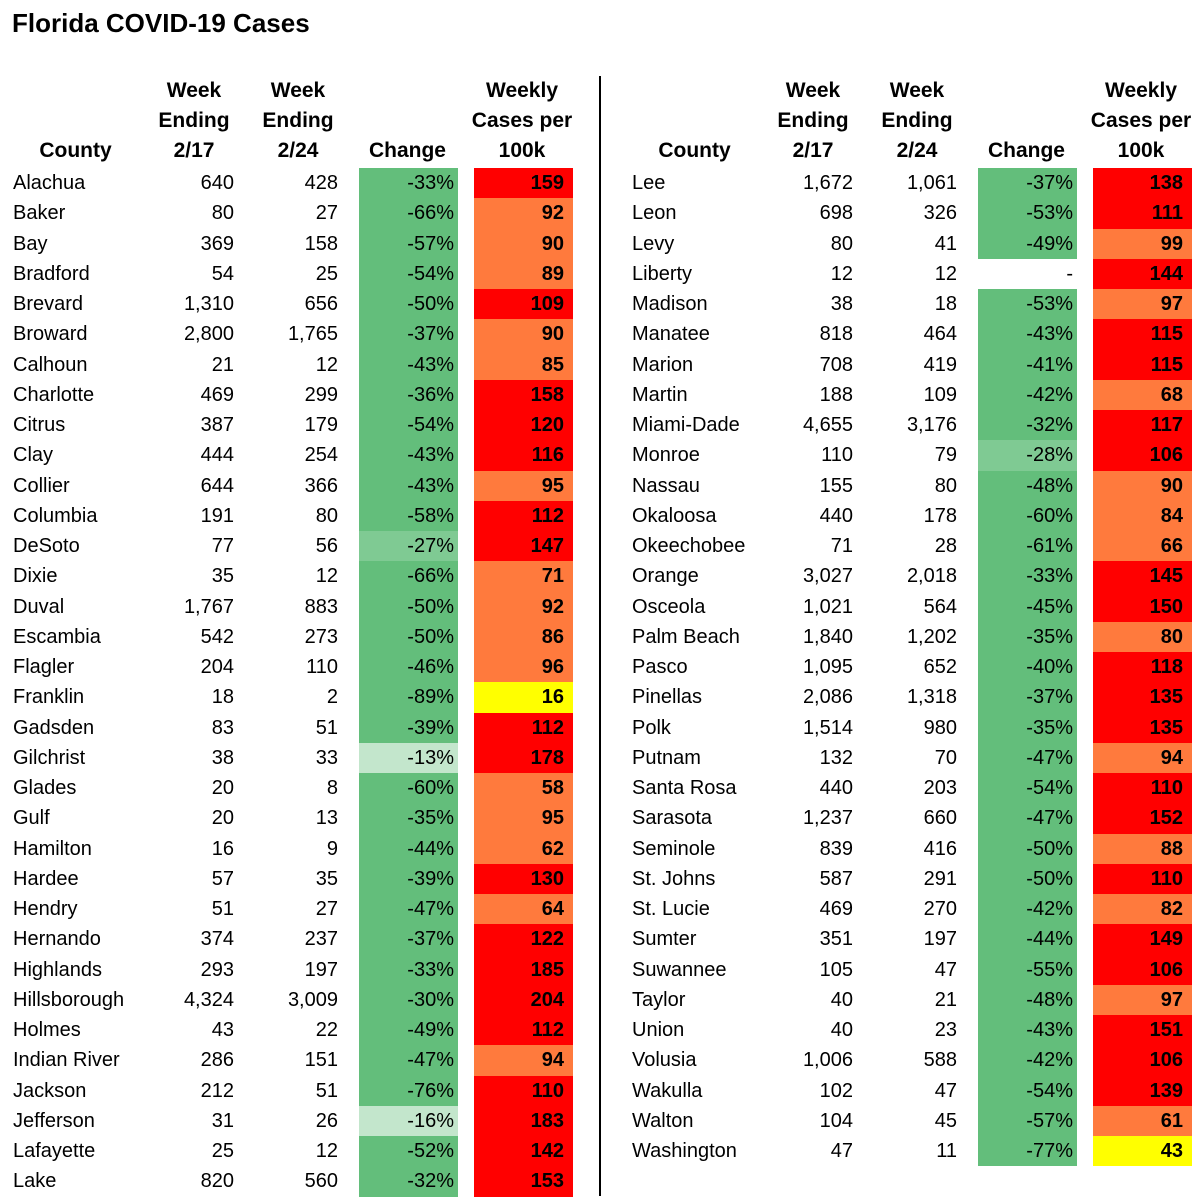 This screenshot has height=1200, width=1200. Describe the element at coordinates (222, 1120) in the screenshot. I see `week-1-value: 31` at that location.